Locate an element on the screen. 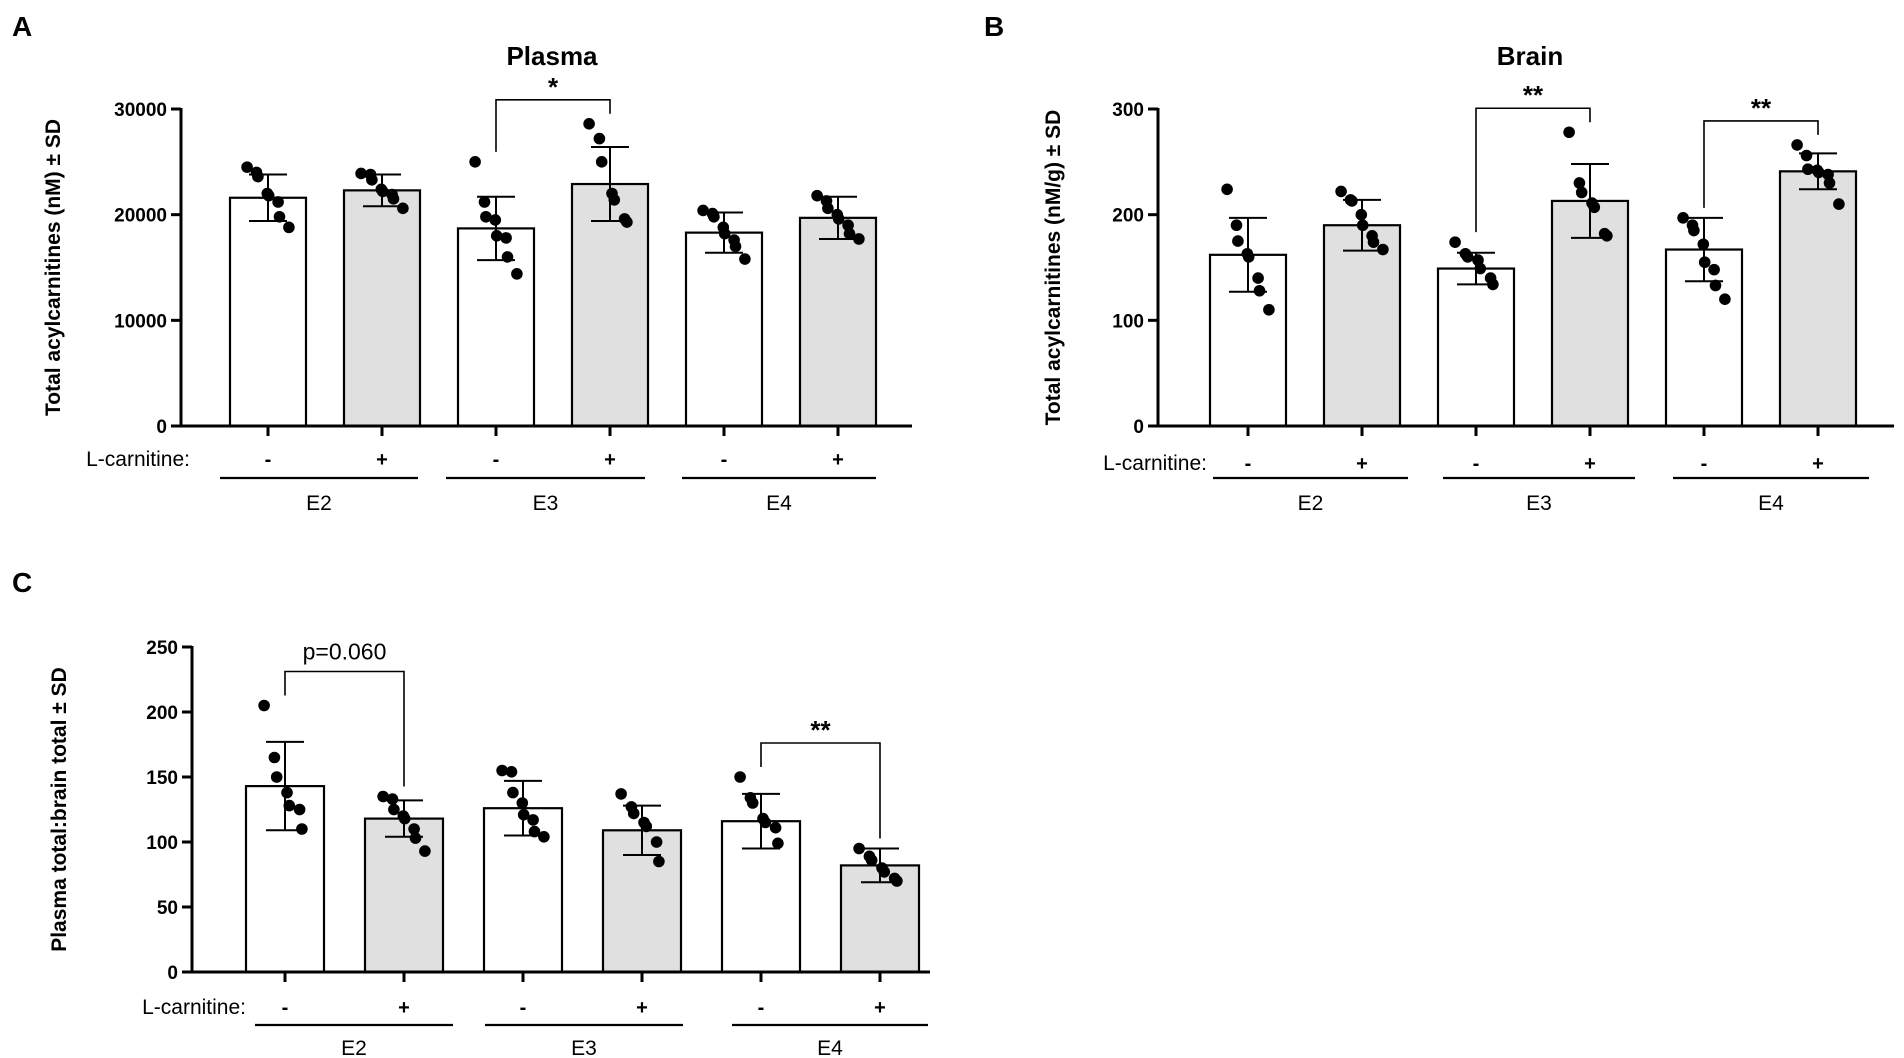  y-tick-label: 200 is located at coordinates (162, 713).